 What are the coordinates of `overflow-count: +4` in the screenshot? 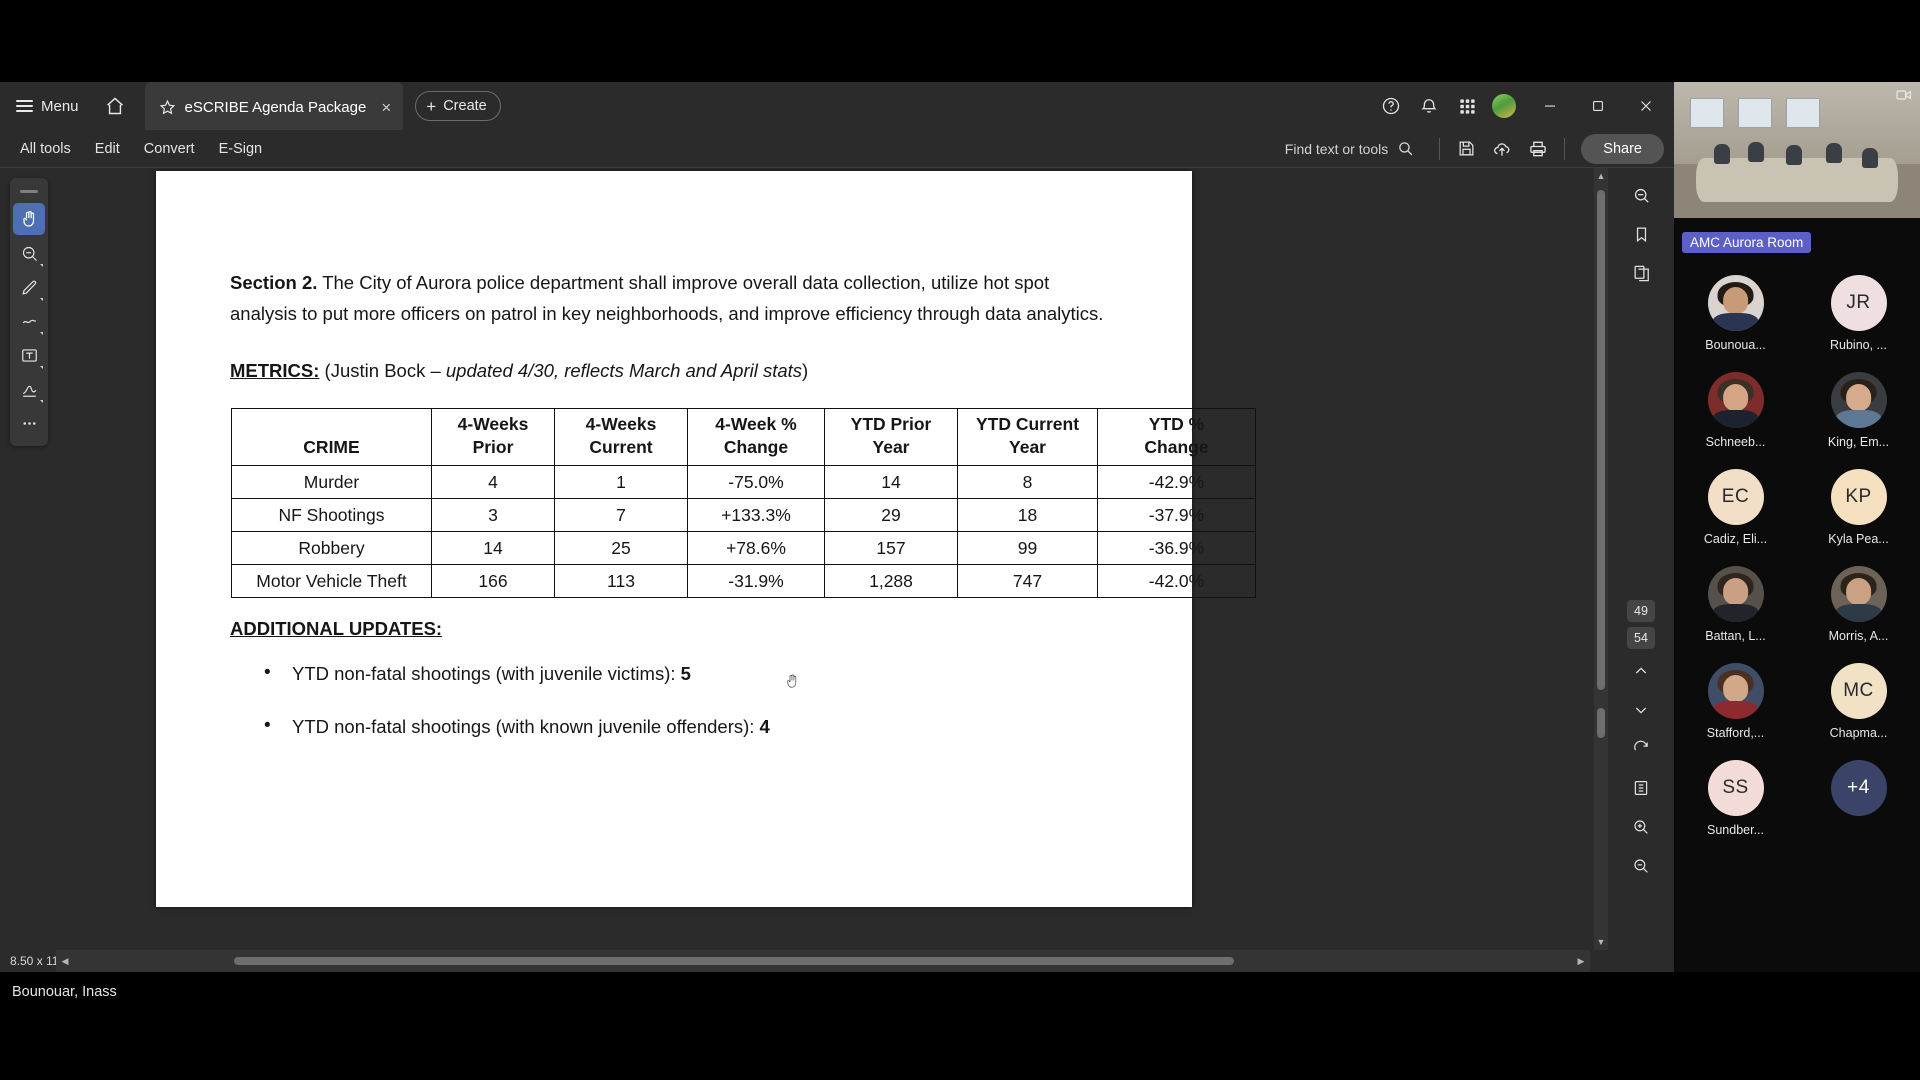 It's located at (1858, 788).